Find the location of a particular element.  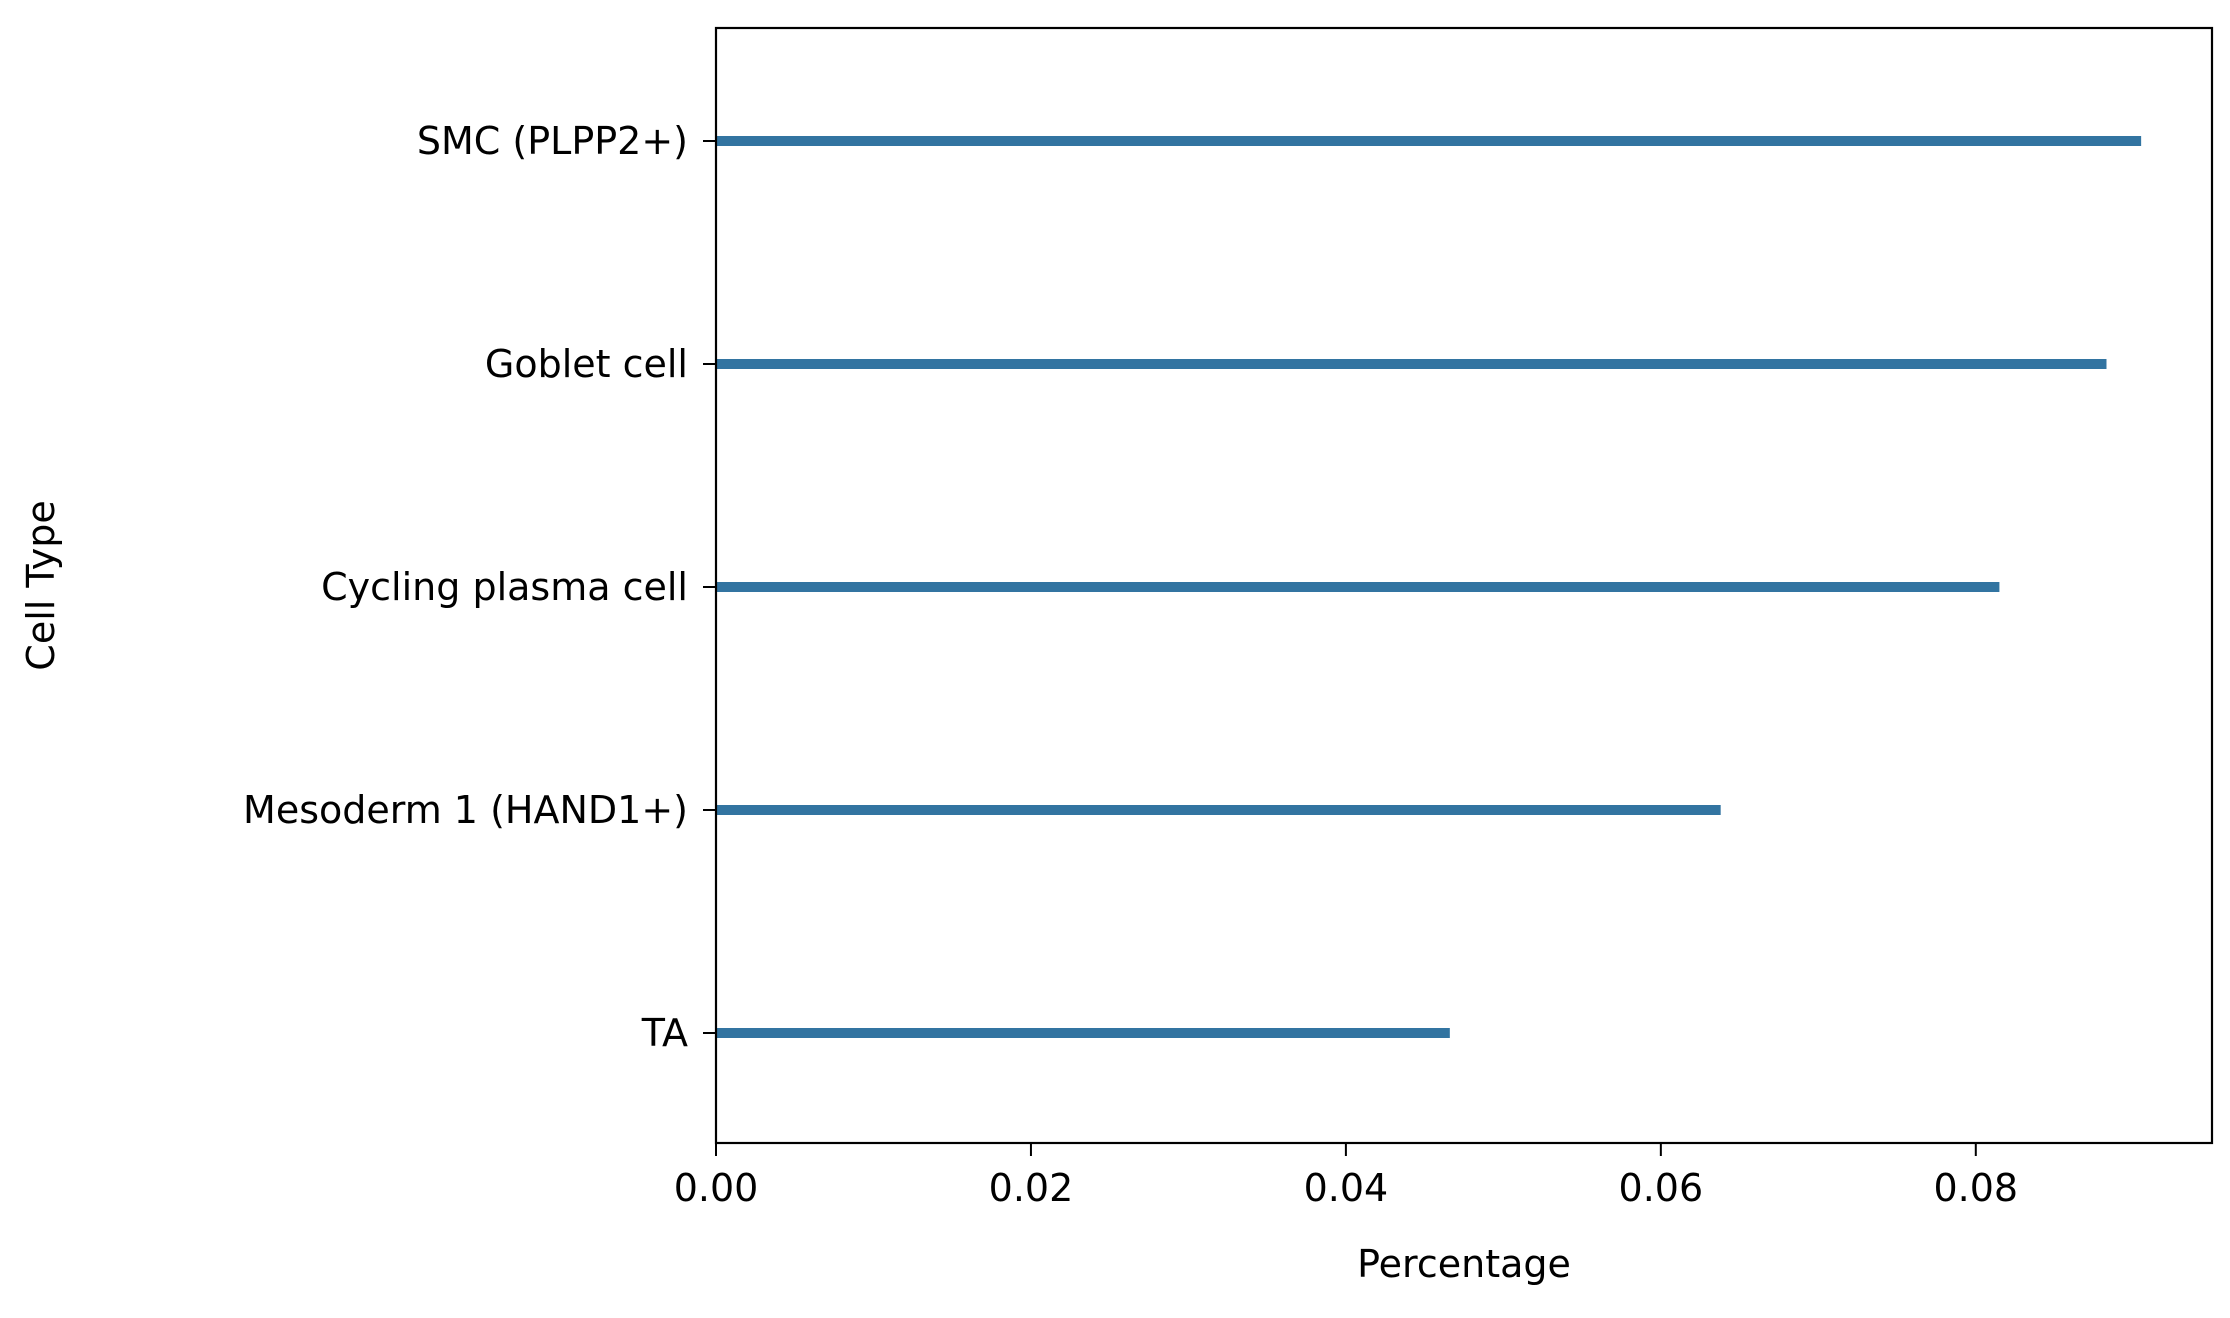

y-tick-label: Goblet cell is located at coordinates (586, 364).